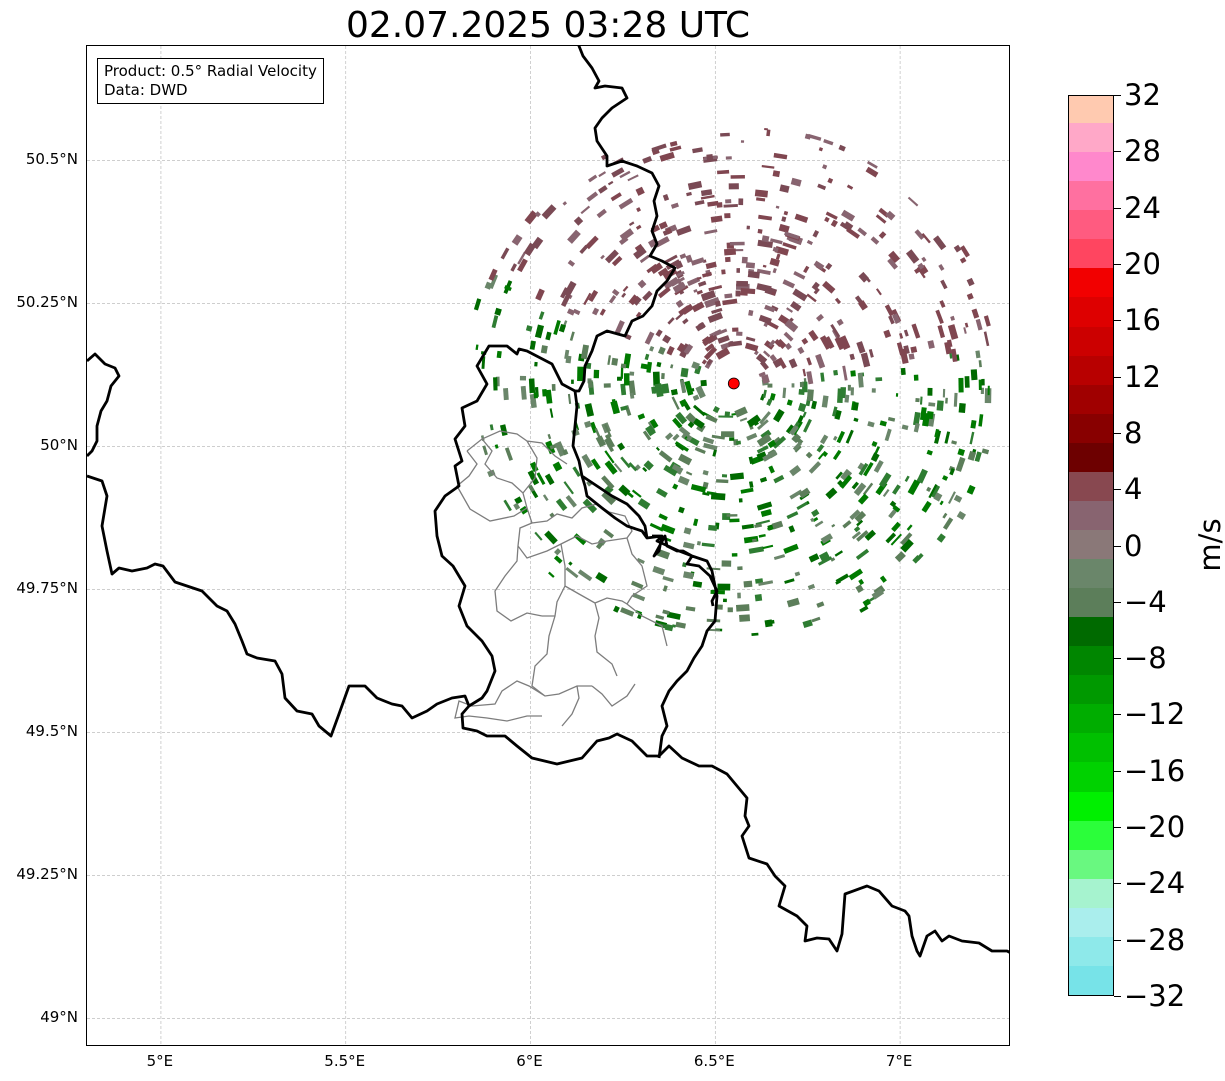  Describe the element at coordinates (47, 588) in the screenshot. I see `lat-tick-label: 49.75°N` at that location.